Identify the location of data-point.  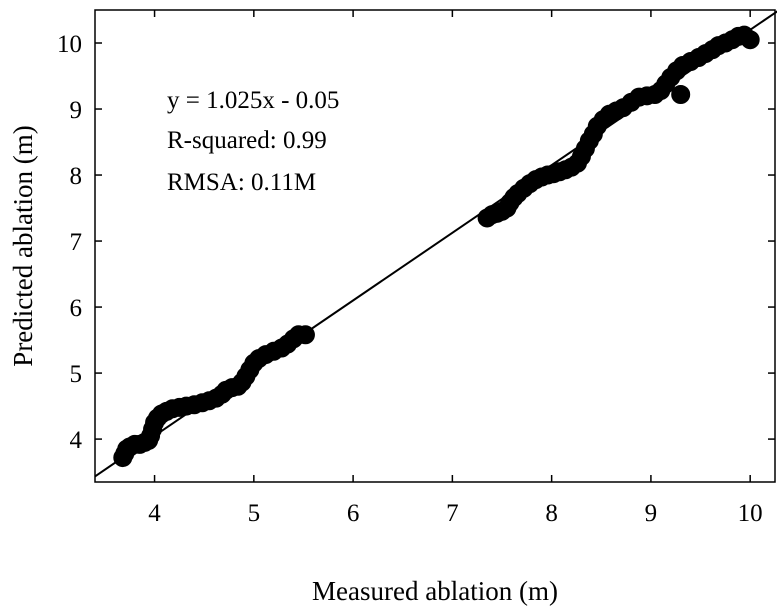
(681, 94).